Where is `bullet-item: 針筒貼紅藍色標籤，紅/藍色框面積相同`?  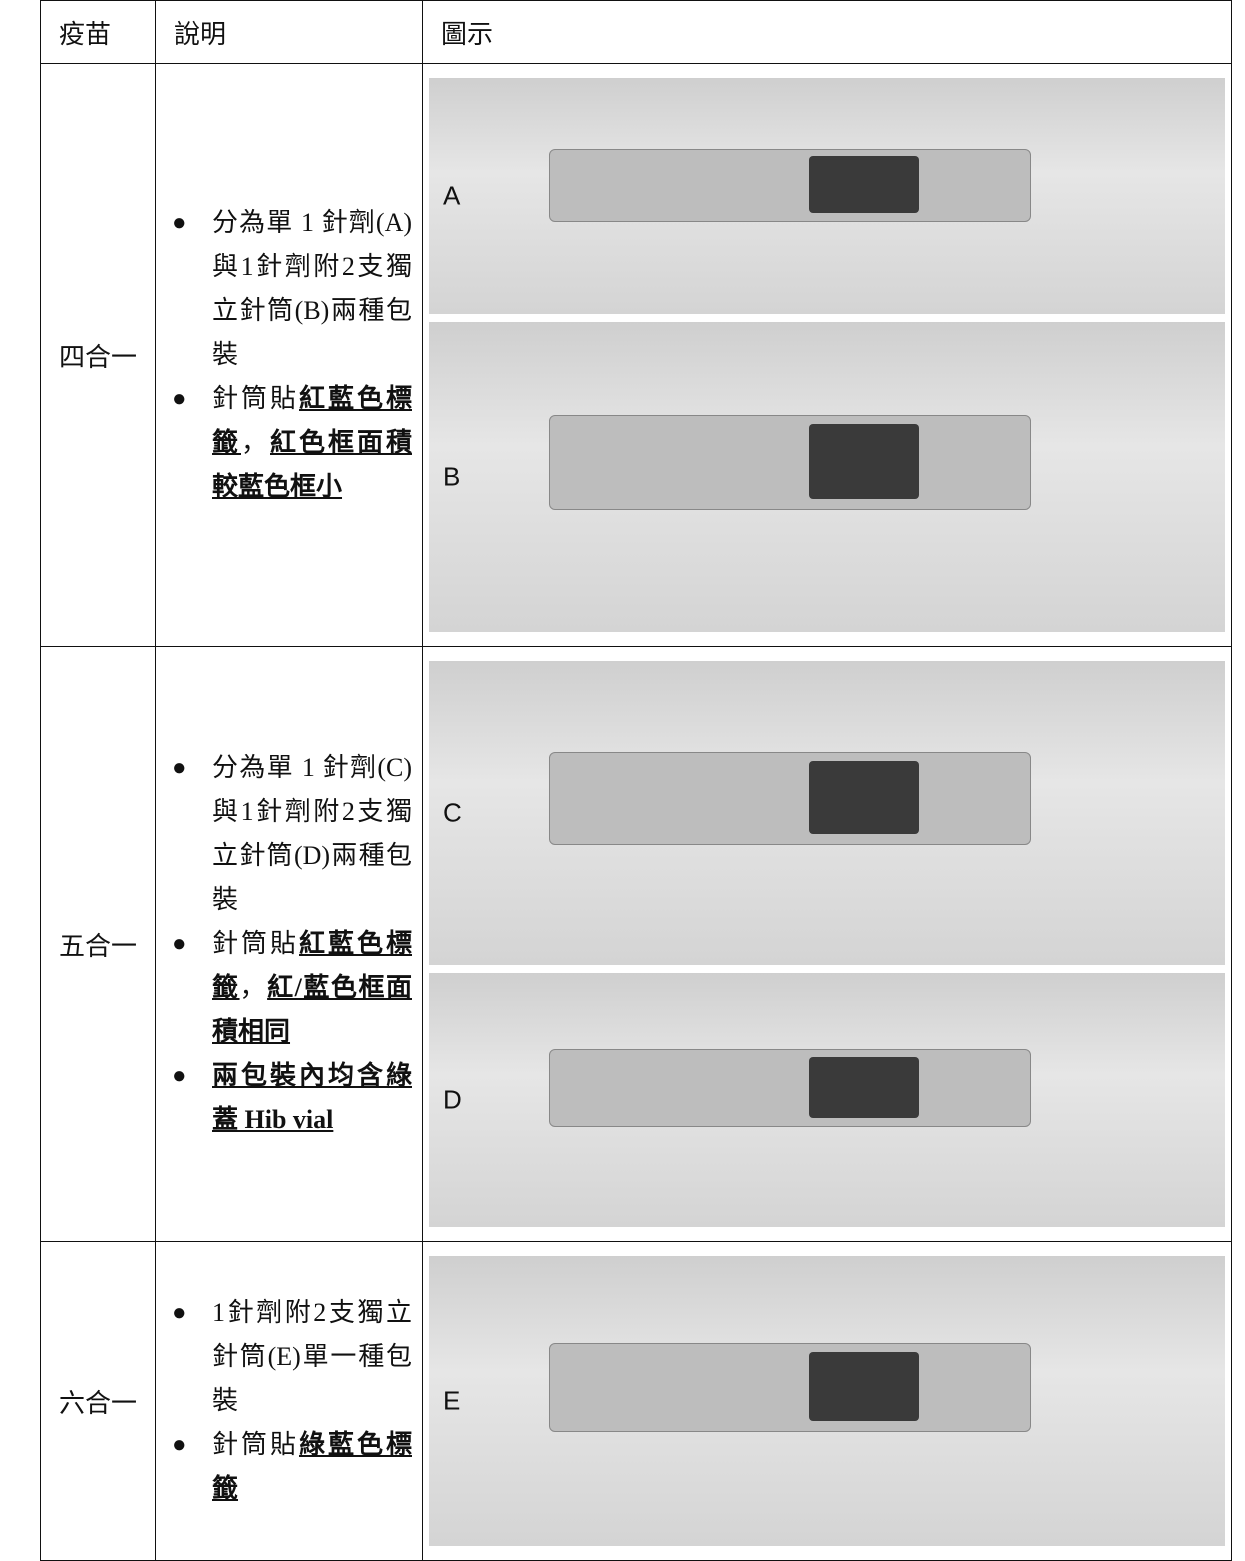
bullet-item: 針筒貼紅藍色標籤，紅/藍色框面積相同 is located at coordinates (292, 988).